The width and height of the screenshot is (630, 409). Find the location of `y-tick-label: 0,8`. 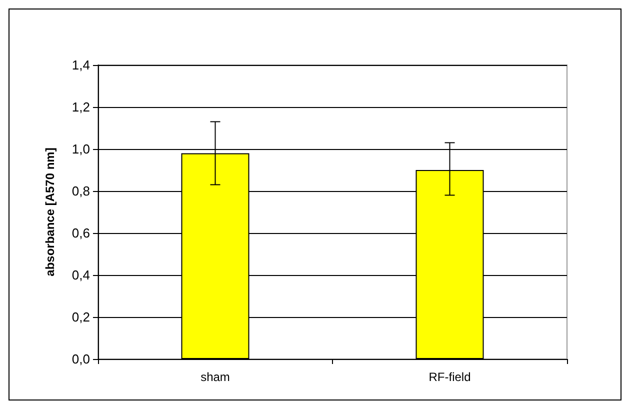

y-tick-label: 0,8 is located at coordinates (81, 191).